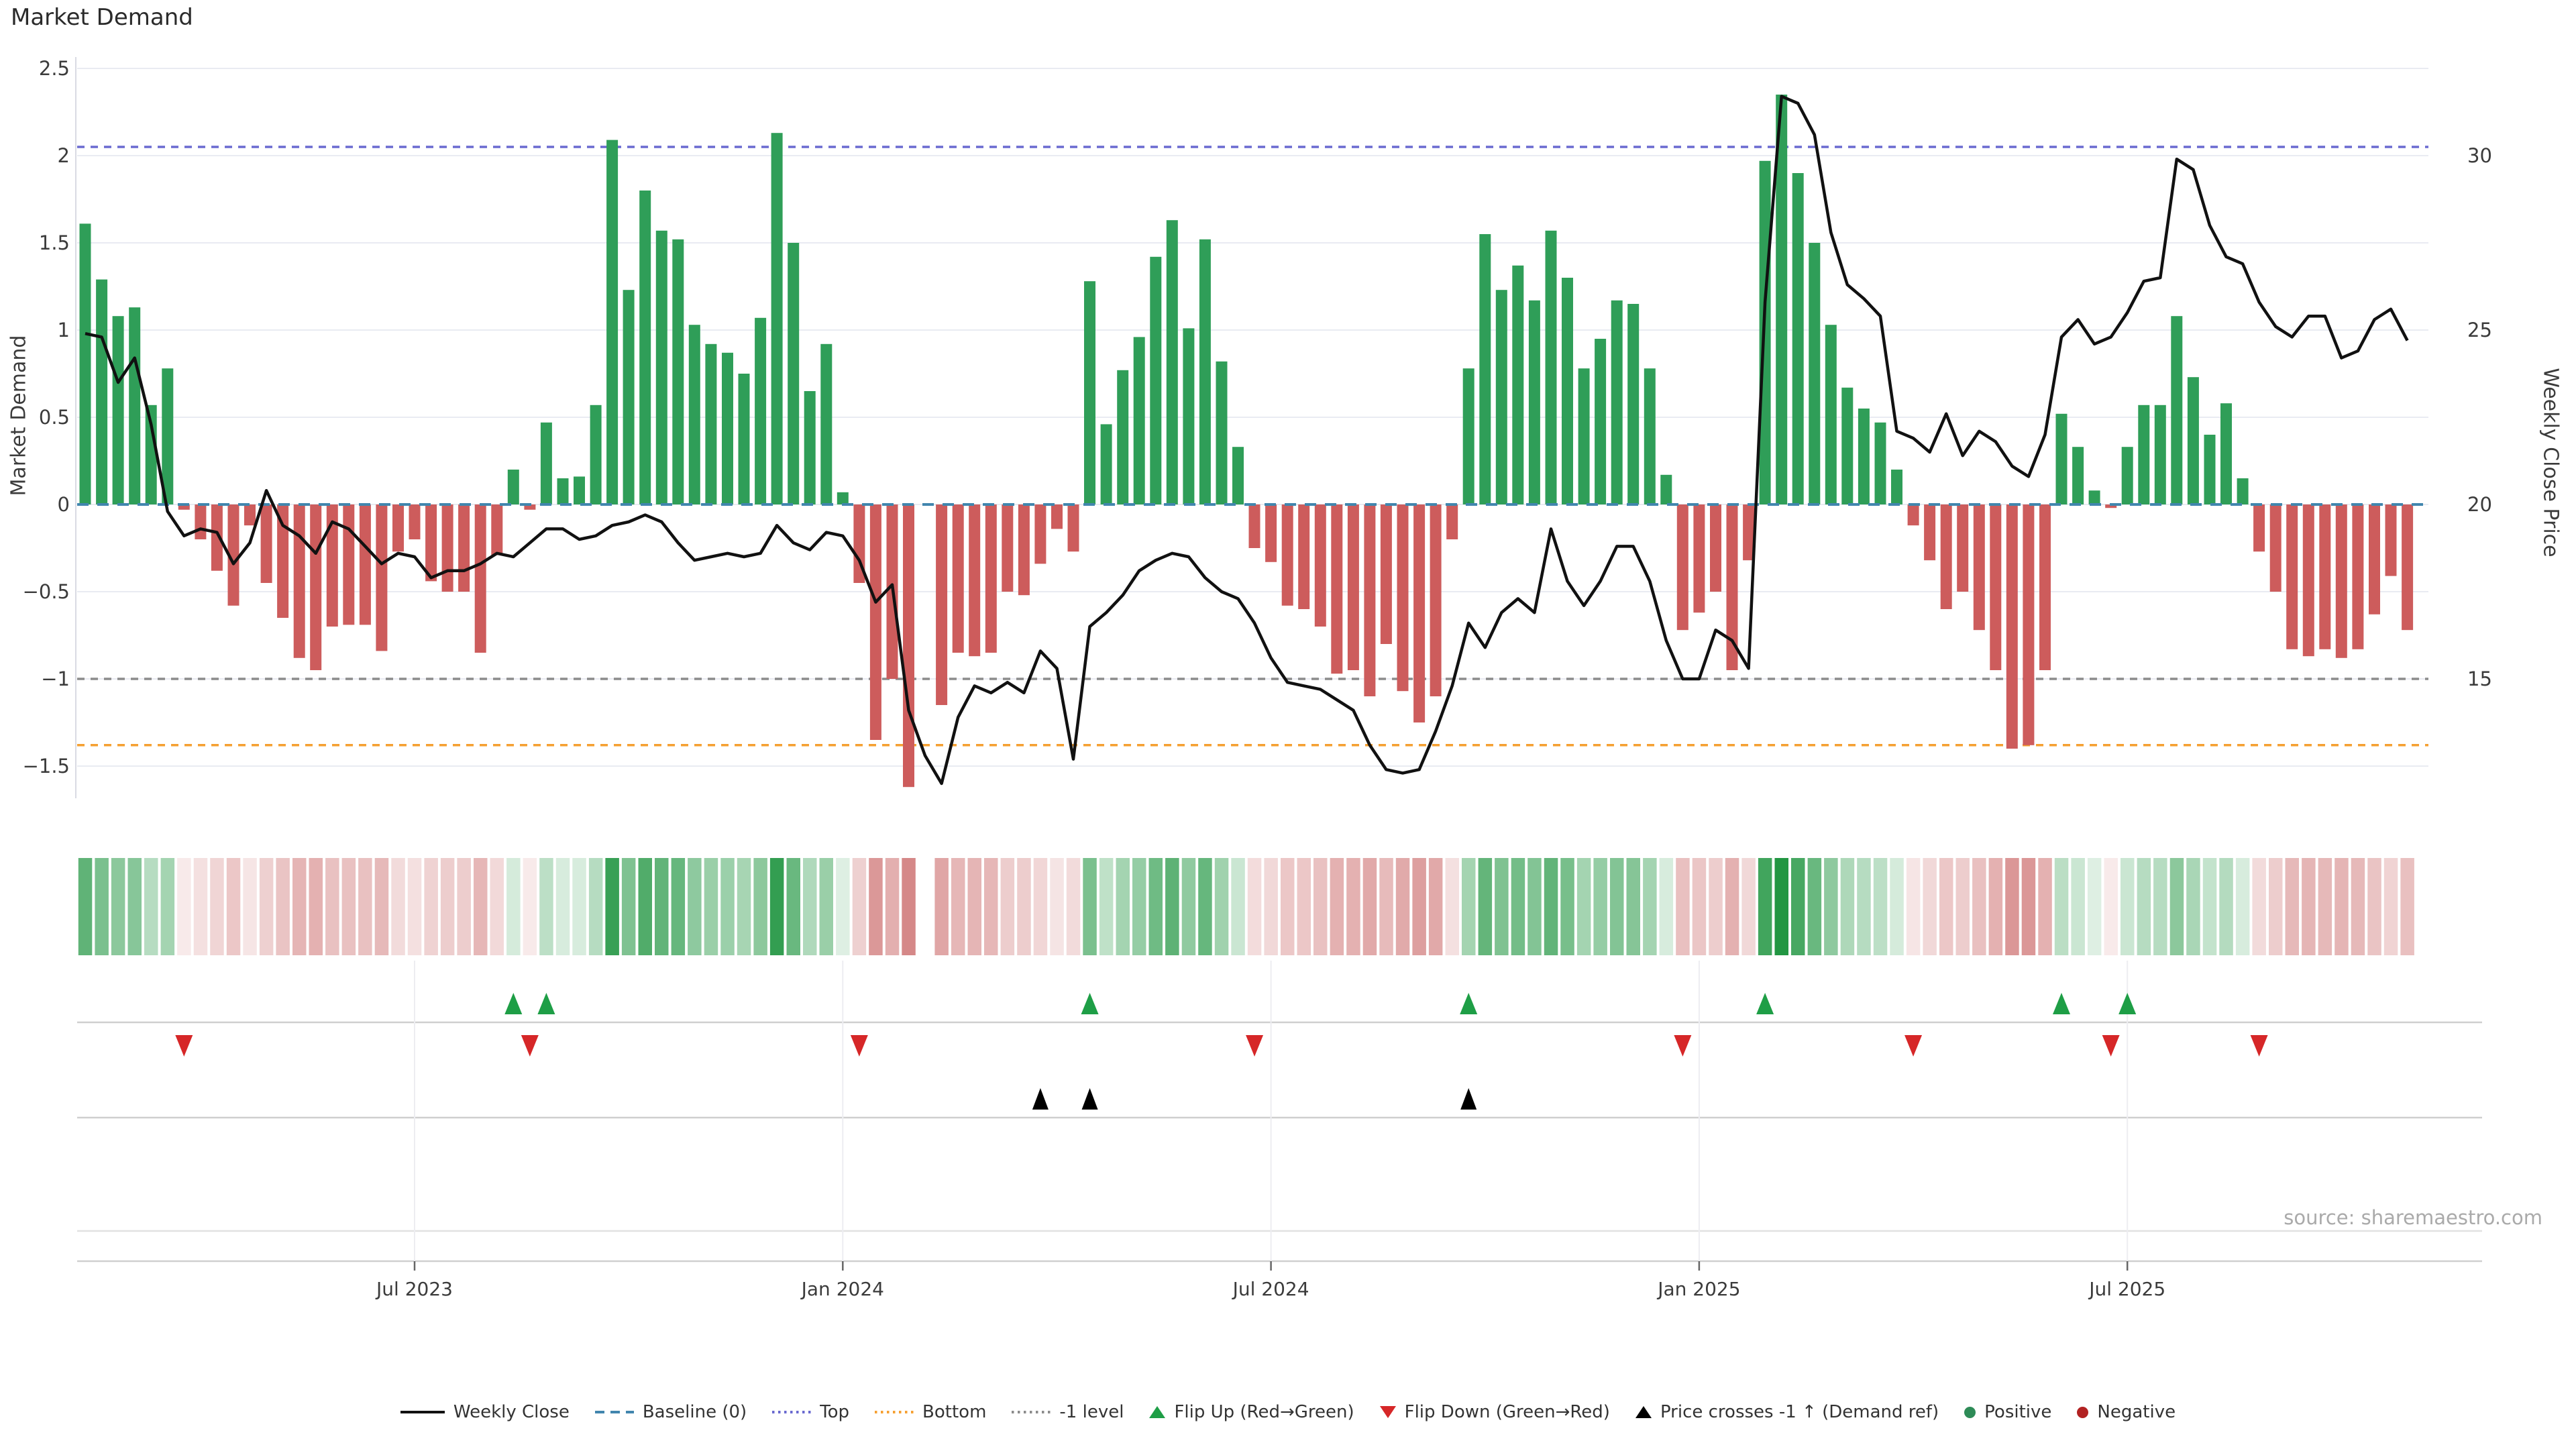 This screenshot has height=1449, width=2576. Describe the element at coordinates (670, 1412) in the screenshot. I see `legend-item: Baseline (0)` at that location.